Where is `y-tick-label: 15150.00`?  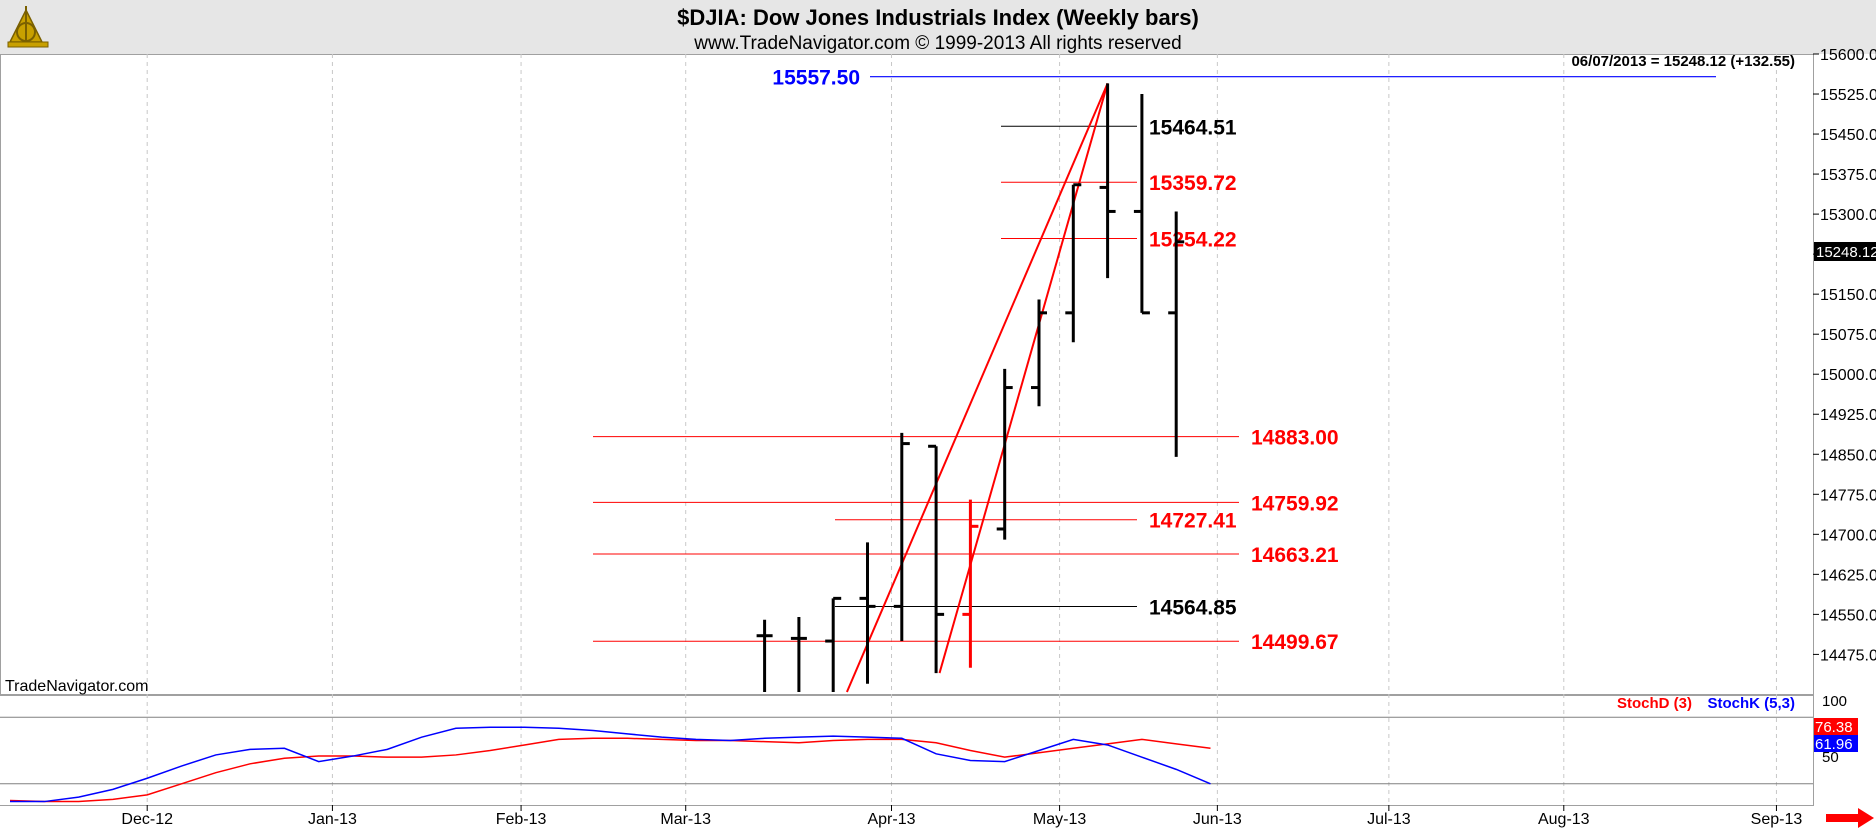 y-tick-label: 15150.00 is located at coordinates (1848, 295).